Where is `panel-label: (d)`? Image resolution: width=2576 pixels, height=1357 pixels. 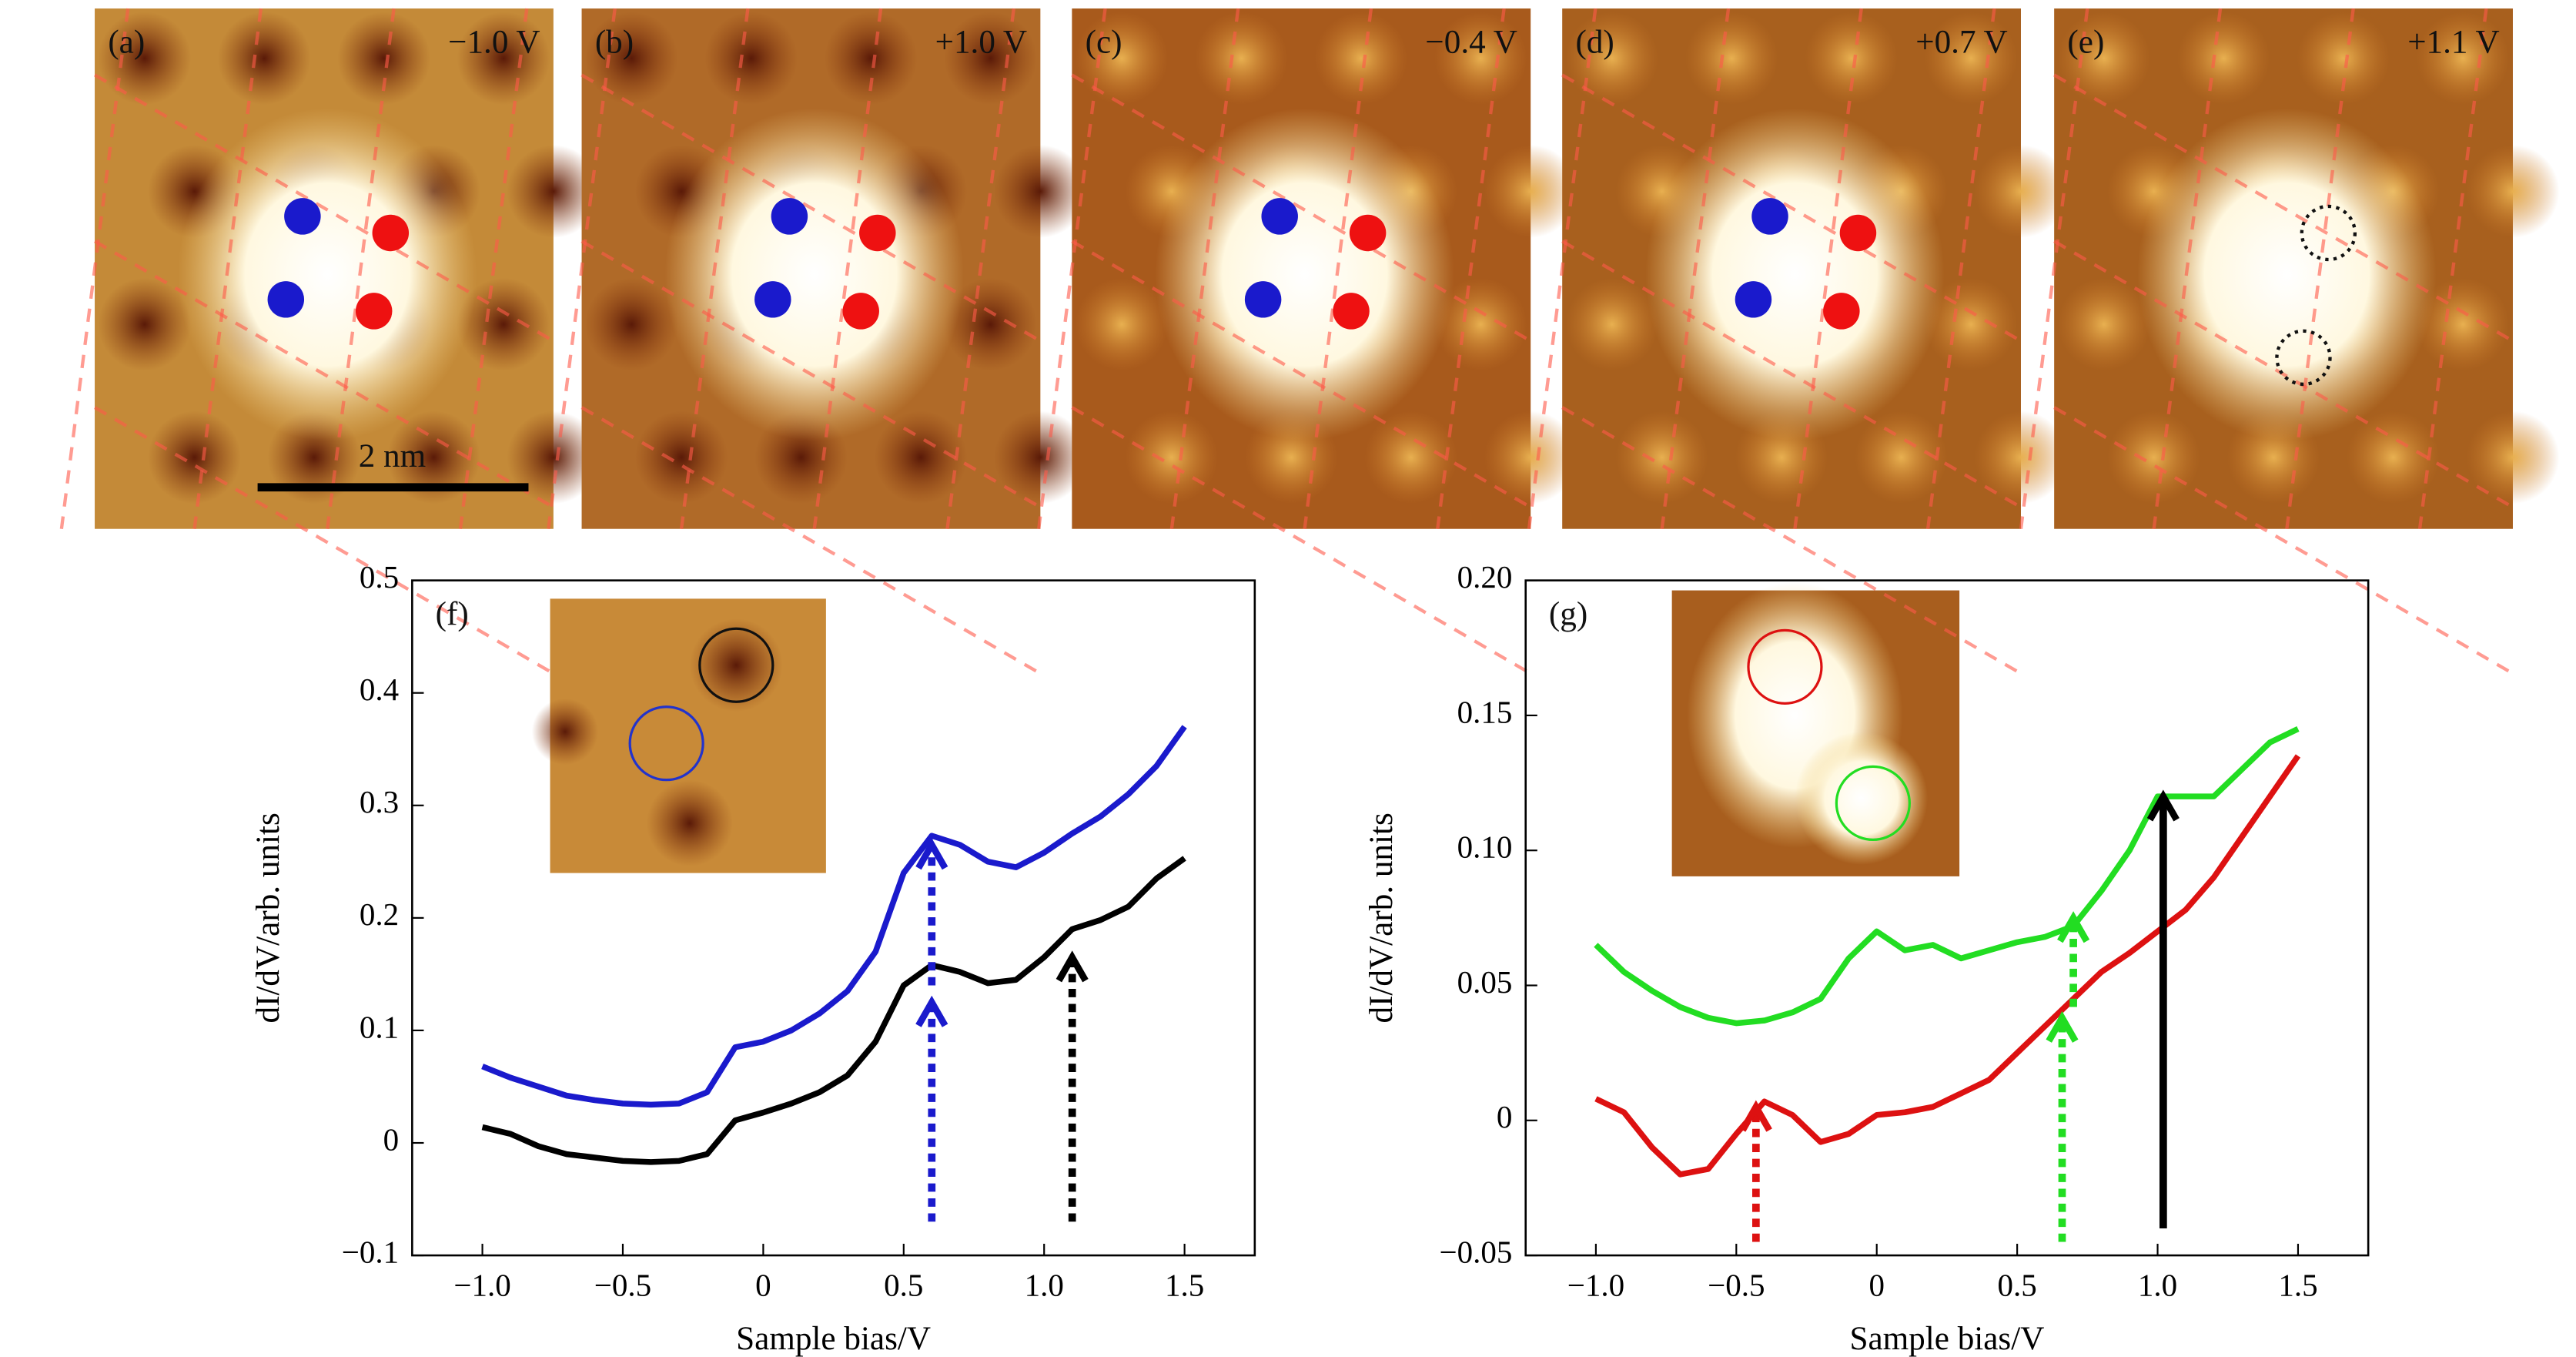
panel-label: (d) is located at coordinates (1594, 42).